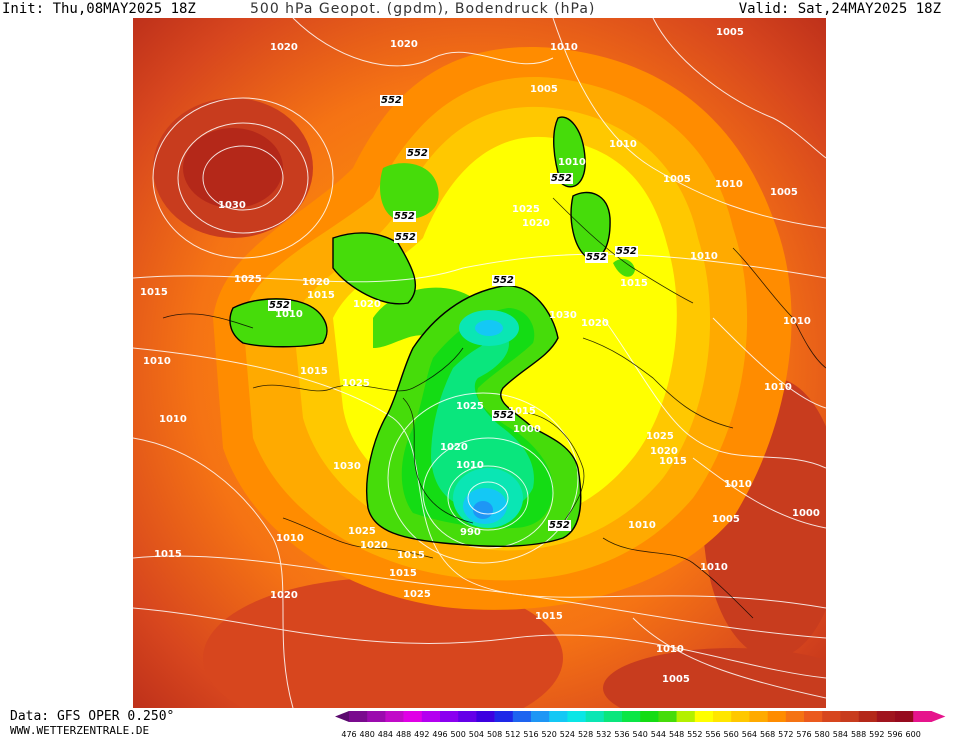 Image resolution: width=959 pixels, height=741 pixels. What do you see at coordinates (876, 734) in the screenshot?
I see `legend-tick-label: 592` at bounding box center [876, 734].